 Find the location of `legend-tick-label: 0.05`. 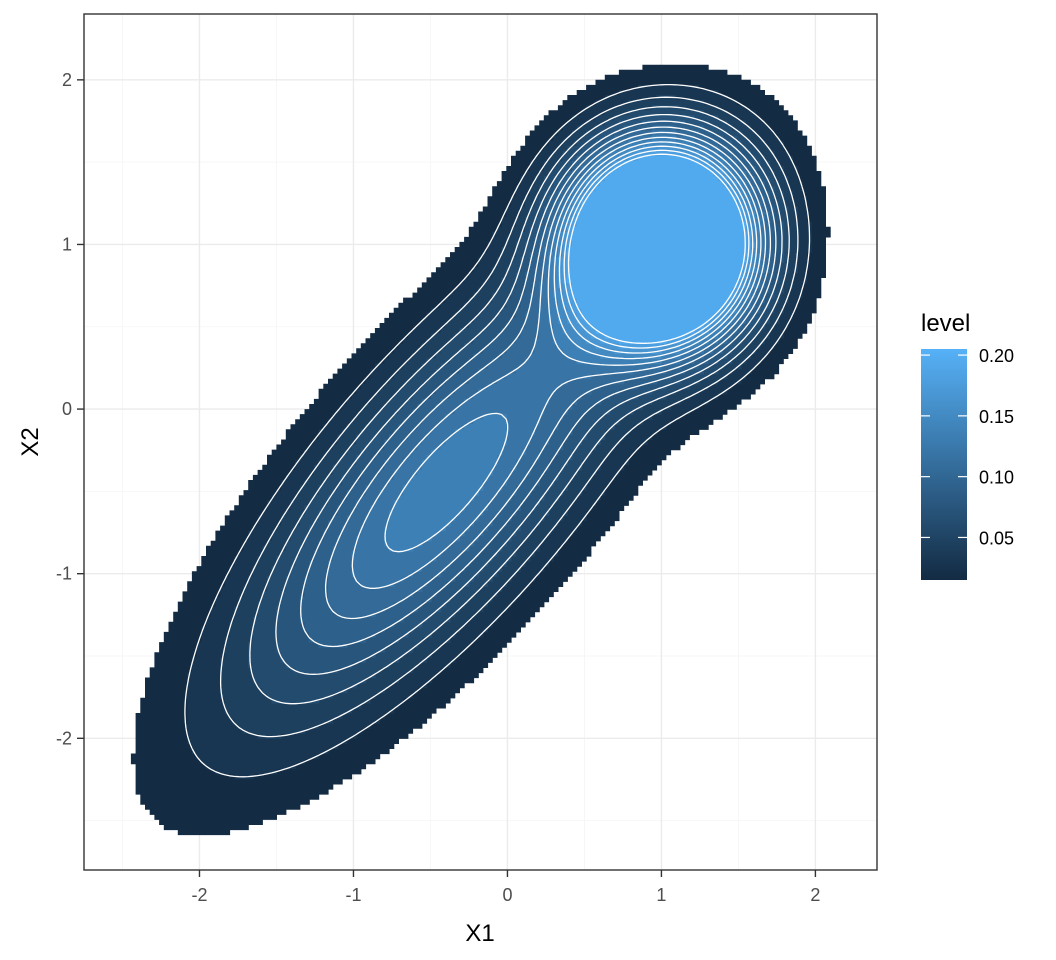

legend-tick-label: 0.05 is located at coordinates (996, 538).